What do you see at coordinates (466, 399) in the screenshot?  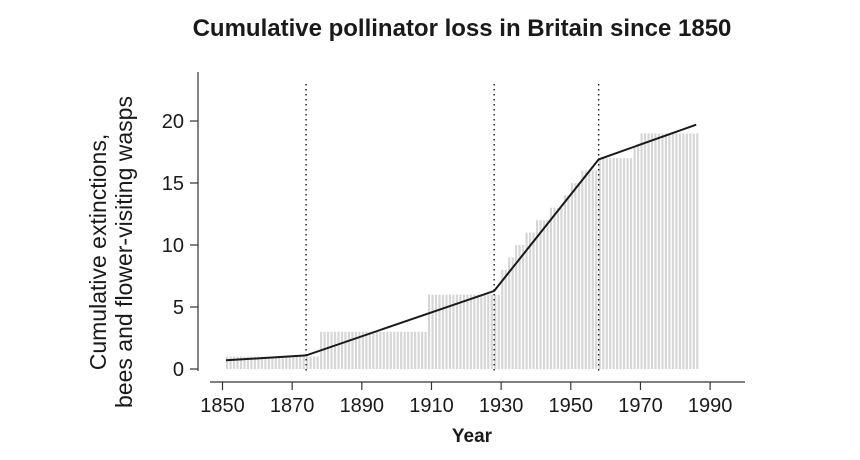 I see `x-ticks-group: 1850 1870 1890 1910 1930 1950 1970 1990` at bounding box center [466, 399].